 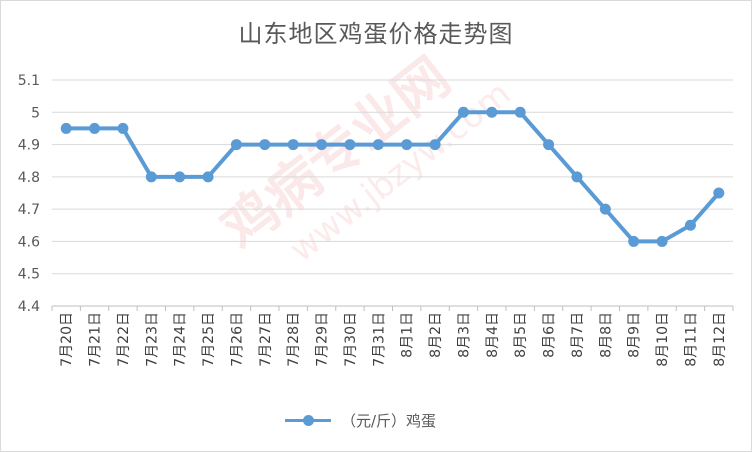 What do you see at coordinates (464, 335) in the screenshot?
I see `x-tick-label: 8月3日` at bounding box center [464, 335].